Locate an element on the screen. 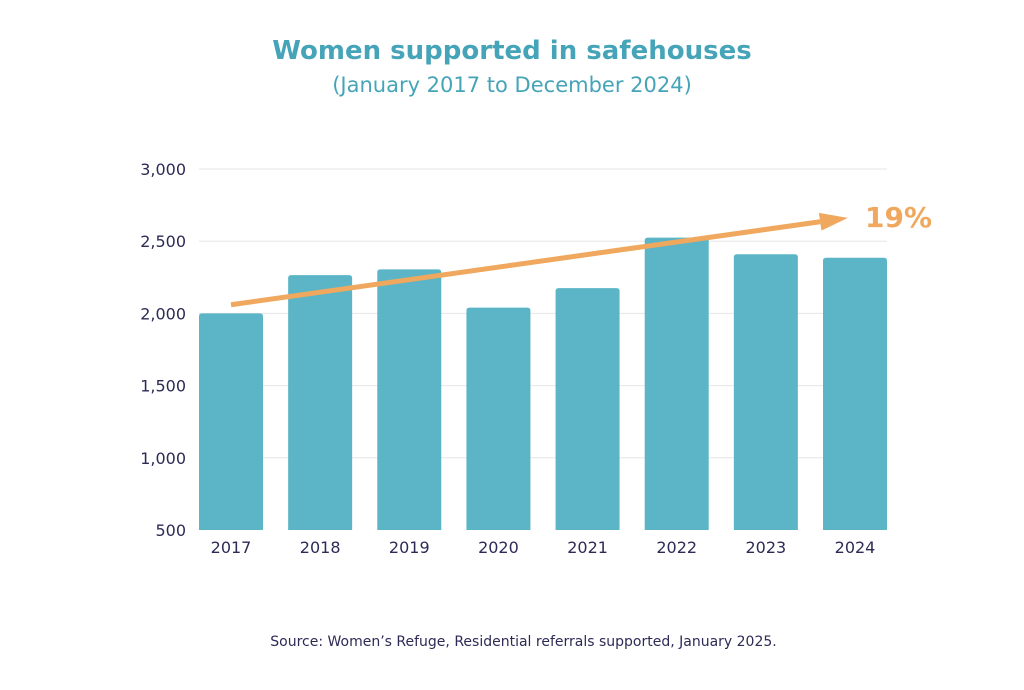 This screenshot has width=1024, height=690. x-tick-label: 2023 is located at coordinates (765, 547).